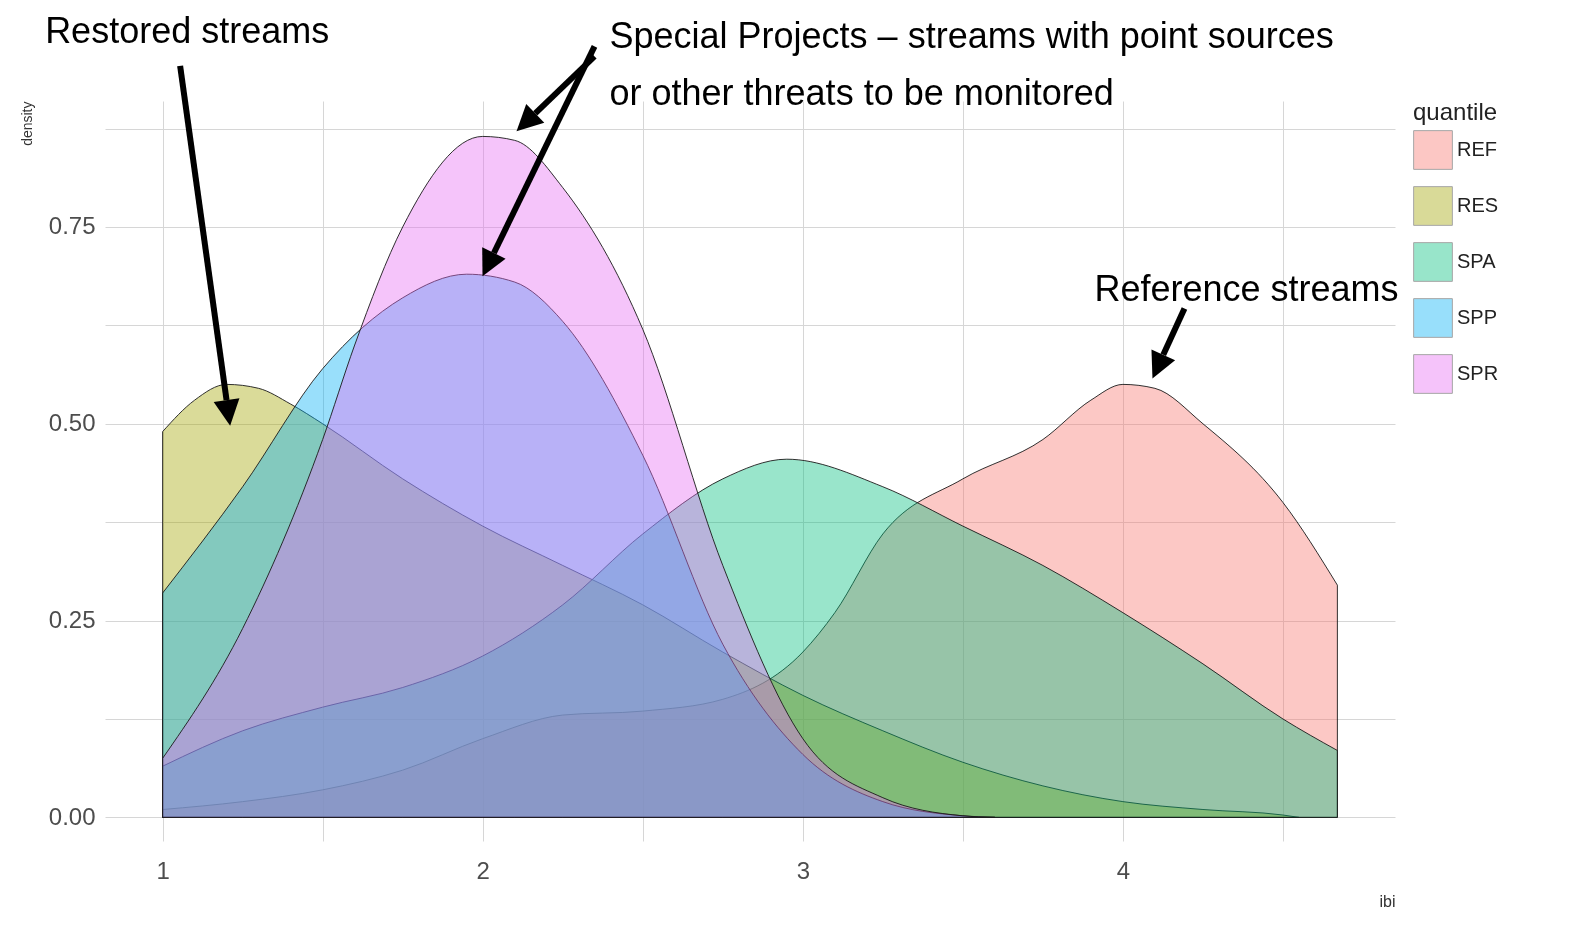 This screenshot has height=936, width=1572. I want to click on legend-label: REF, so click(1477, 149).